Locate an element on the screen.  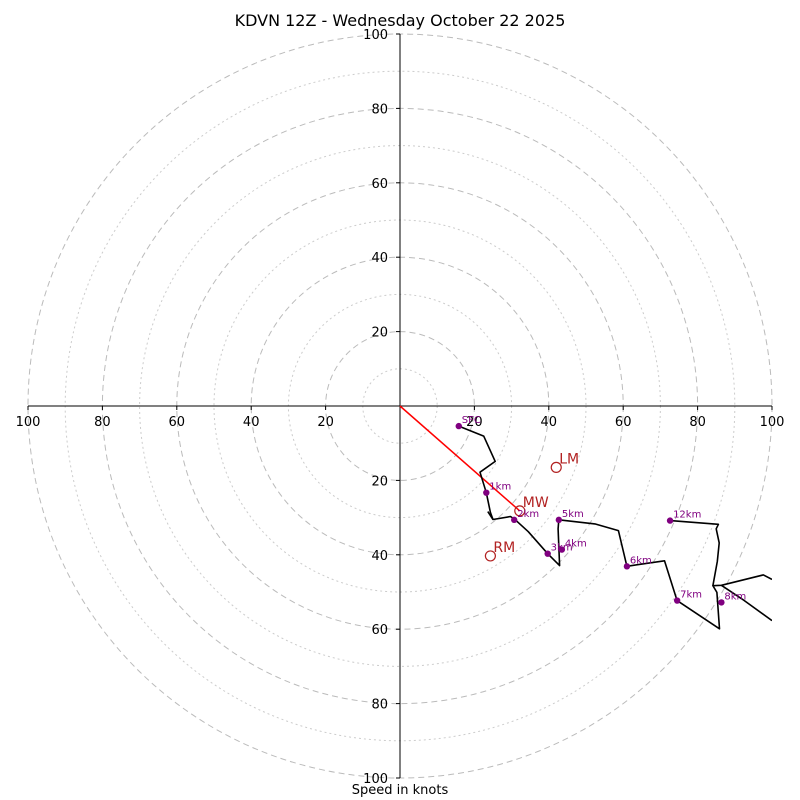
storm-motion-mw-label: MW is located at coordinates (536, 503).